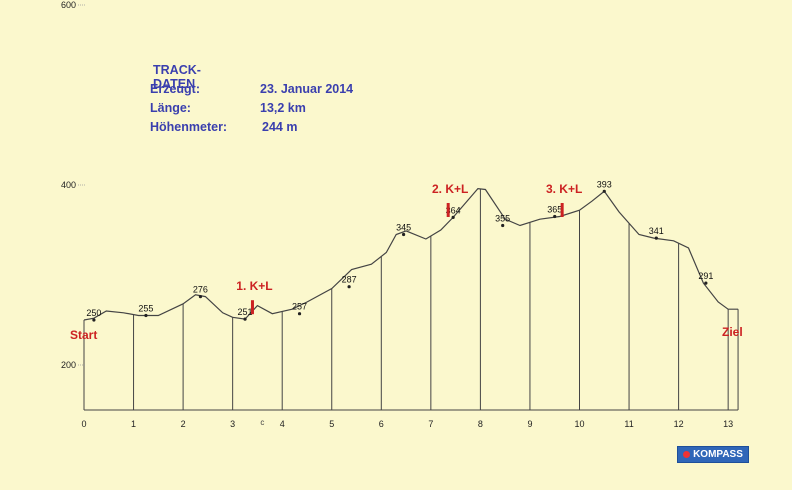  What do you see at coordinates (170, 108) in the screenshot?
I see `length-label: Länge:` at bounding box center [170, 108].